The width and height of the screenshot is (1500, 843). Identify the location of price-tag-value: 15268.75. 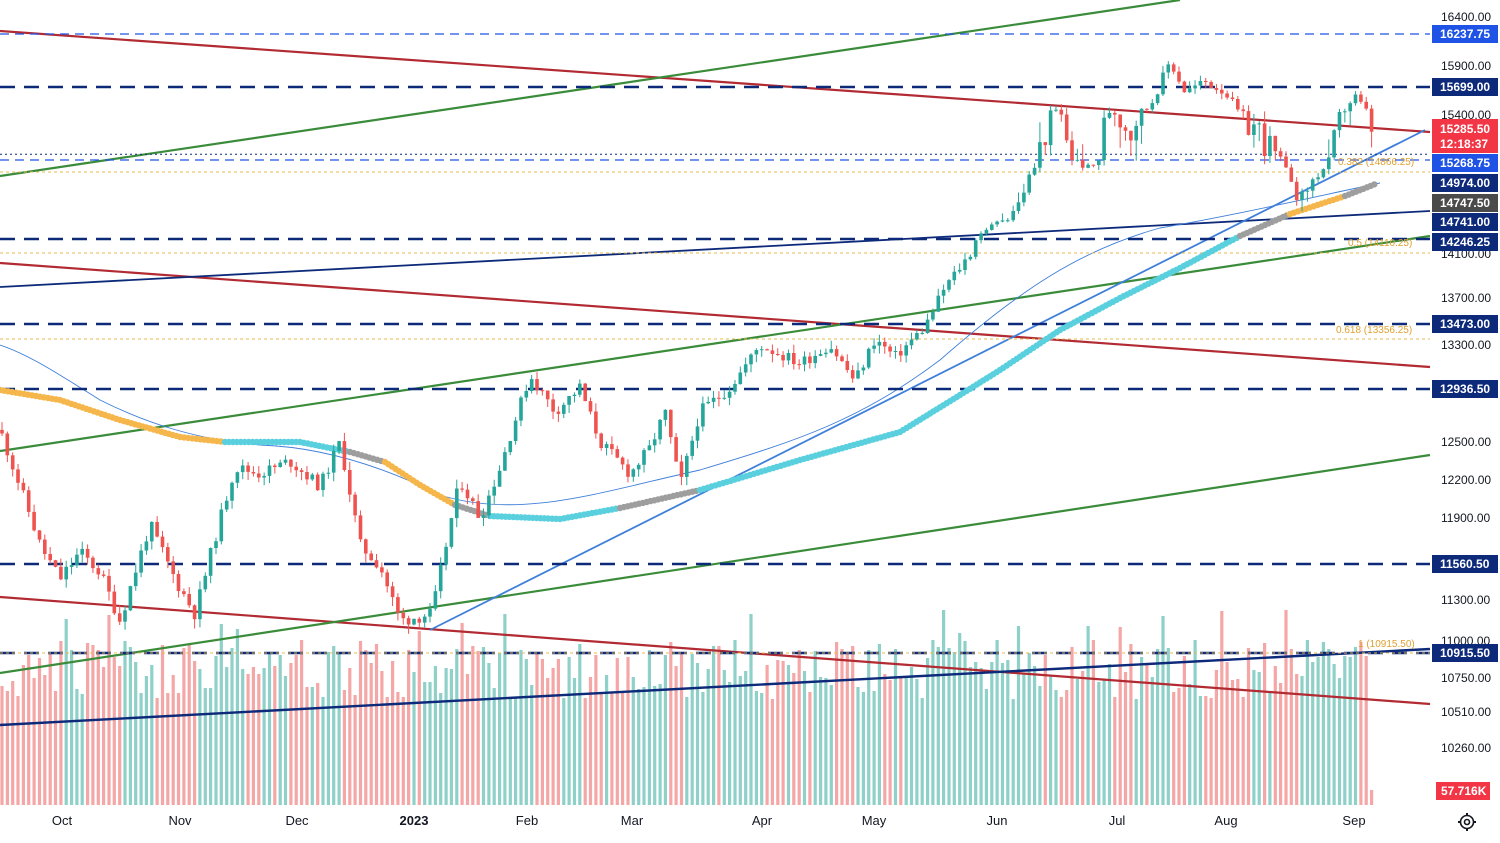
(1465, 163).